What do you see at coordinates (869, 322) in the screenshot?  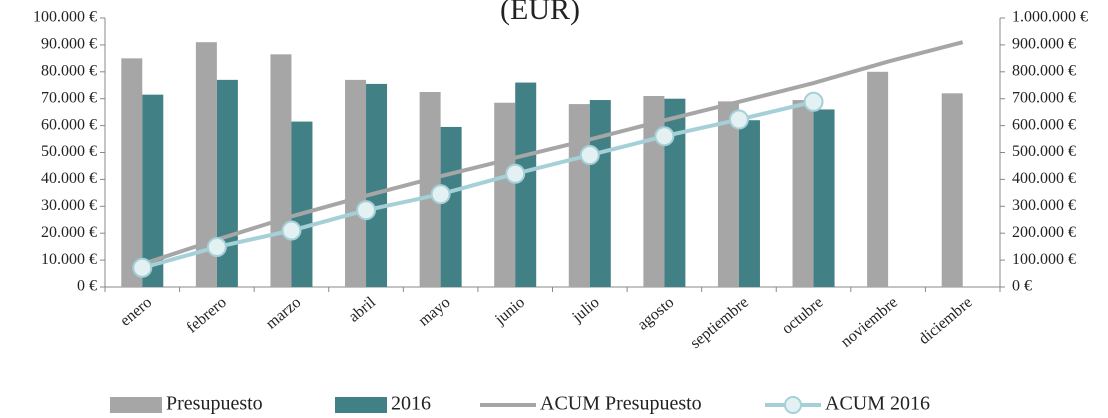 I see `x-tick-label: noviembre` at bounding box center [869, 322].